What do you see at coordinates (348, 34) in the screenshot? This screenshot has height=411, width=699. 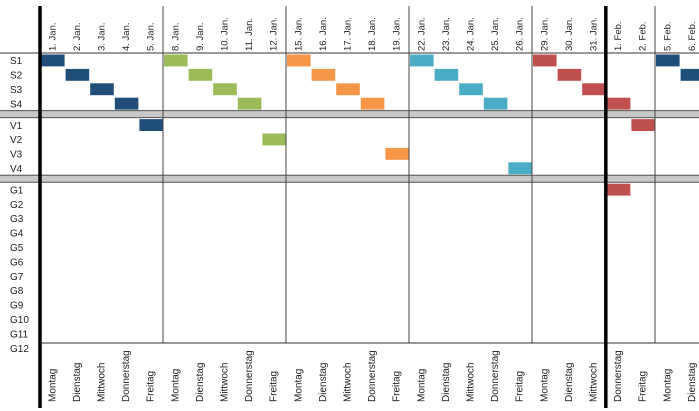 I see `date-label: 17. Jan.` at bounding box center [348, 34].